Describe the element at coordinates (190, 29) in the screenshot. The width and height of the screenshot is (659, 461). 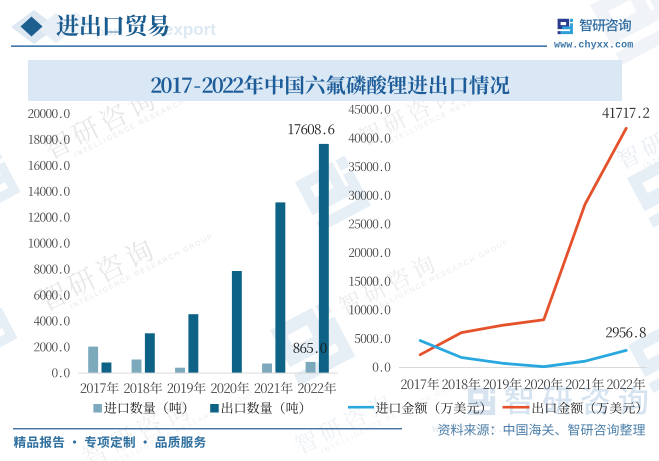
I see `svg-text: export` at that location.